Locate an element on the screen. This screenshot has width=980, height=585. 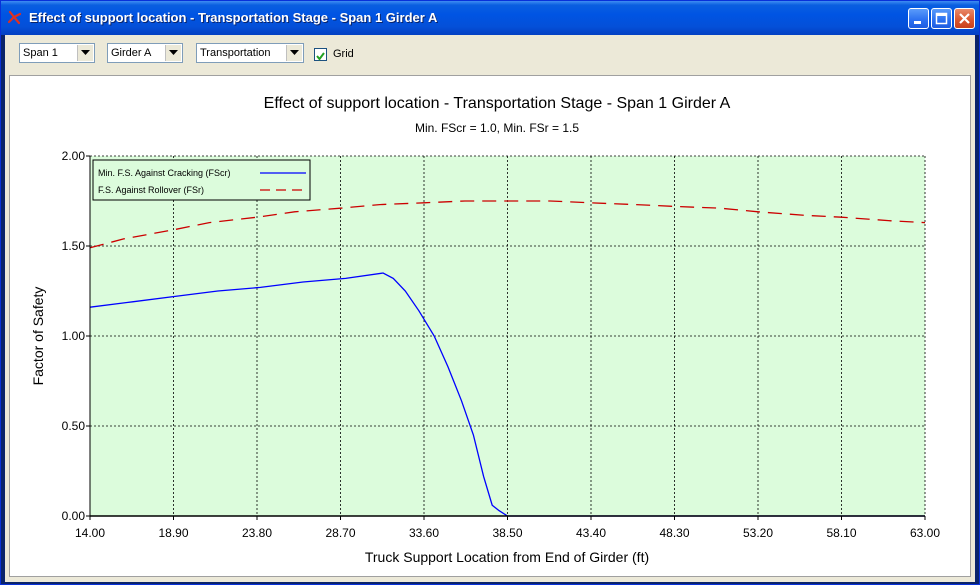
legend-box is located at coordinates (201, 180).